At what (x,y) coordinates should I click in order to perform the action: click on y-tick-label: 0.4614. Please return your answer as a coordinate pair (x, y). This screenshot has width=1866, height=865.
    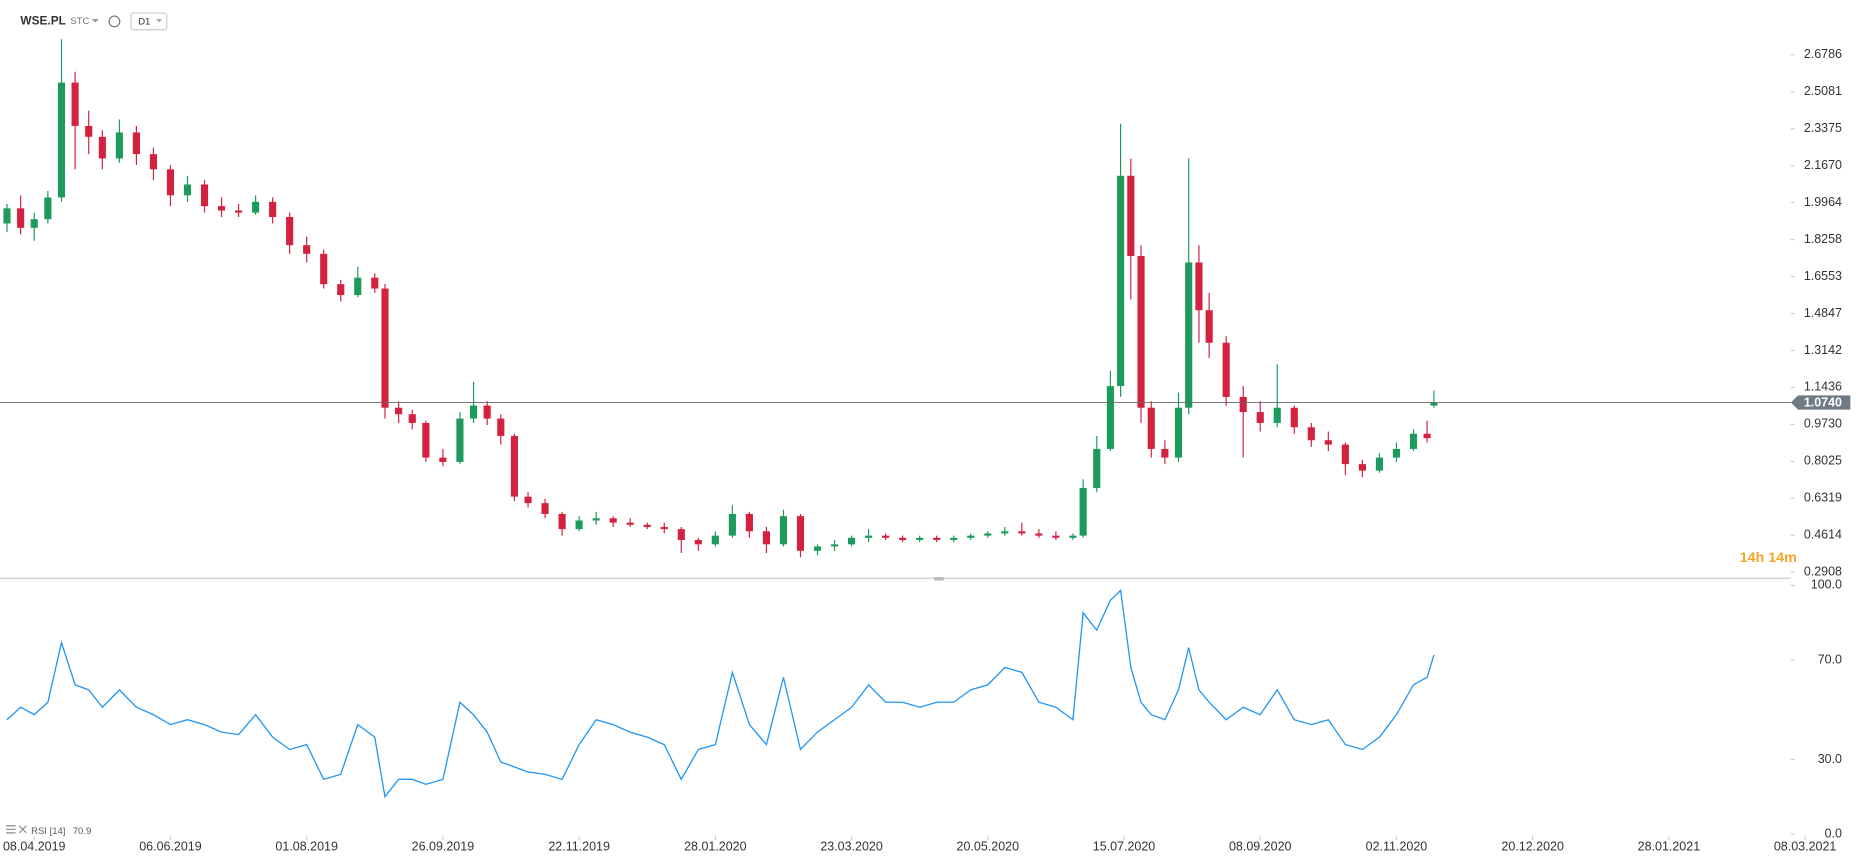
    Looking at the image, I should click on (1823, 535).